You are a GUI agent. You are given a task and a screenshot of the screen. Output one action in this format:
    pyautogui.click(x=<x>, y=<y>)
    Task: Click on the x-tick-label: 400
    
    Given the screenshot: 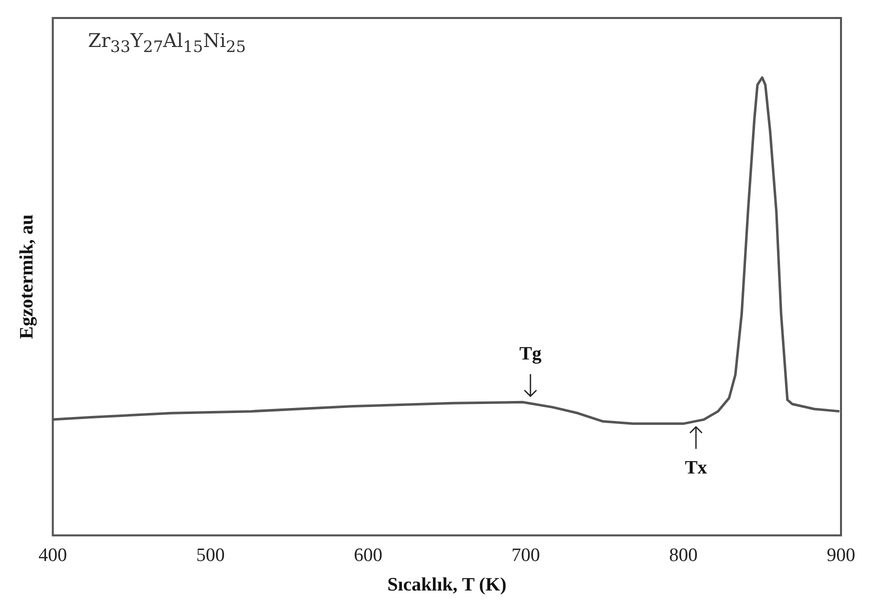 What is the action you would take?
    pyautogui.click(x=53, y=555)
    